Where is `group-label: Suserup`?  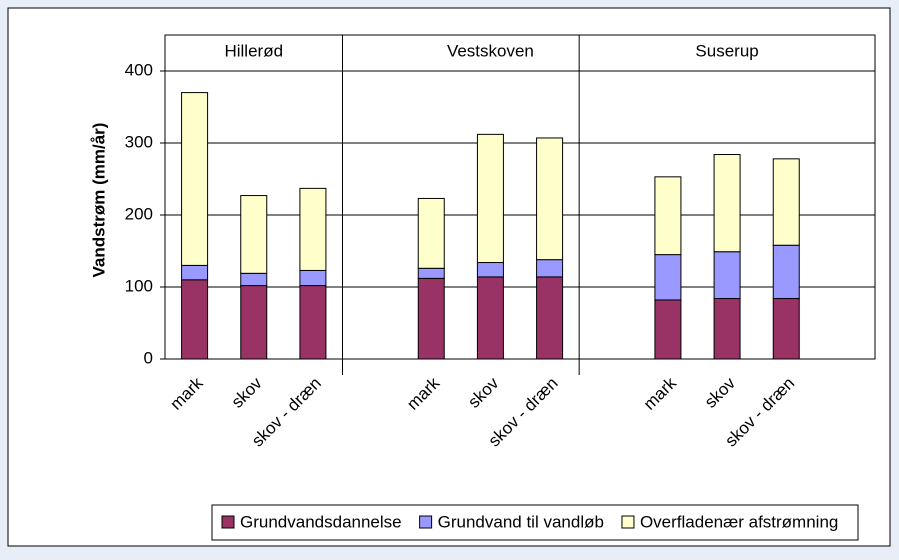
group-label: Suserup is located at coordinates (726, 50).